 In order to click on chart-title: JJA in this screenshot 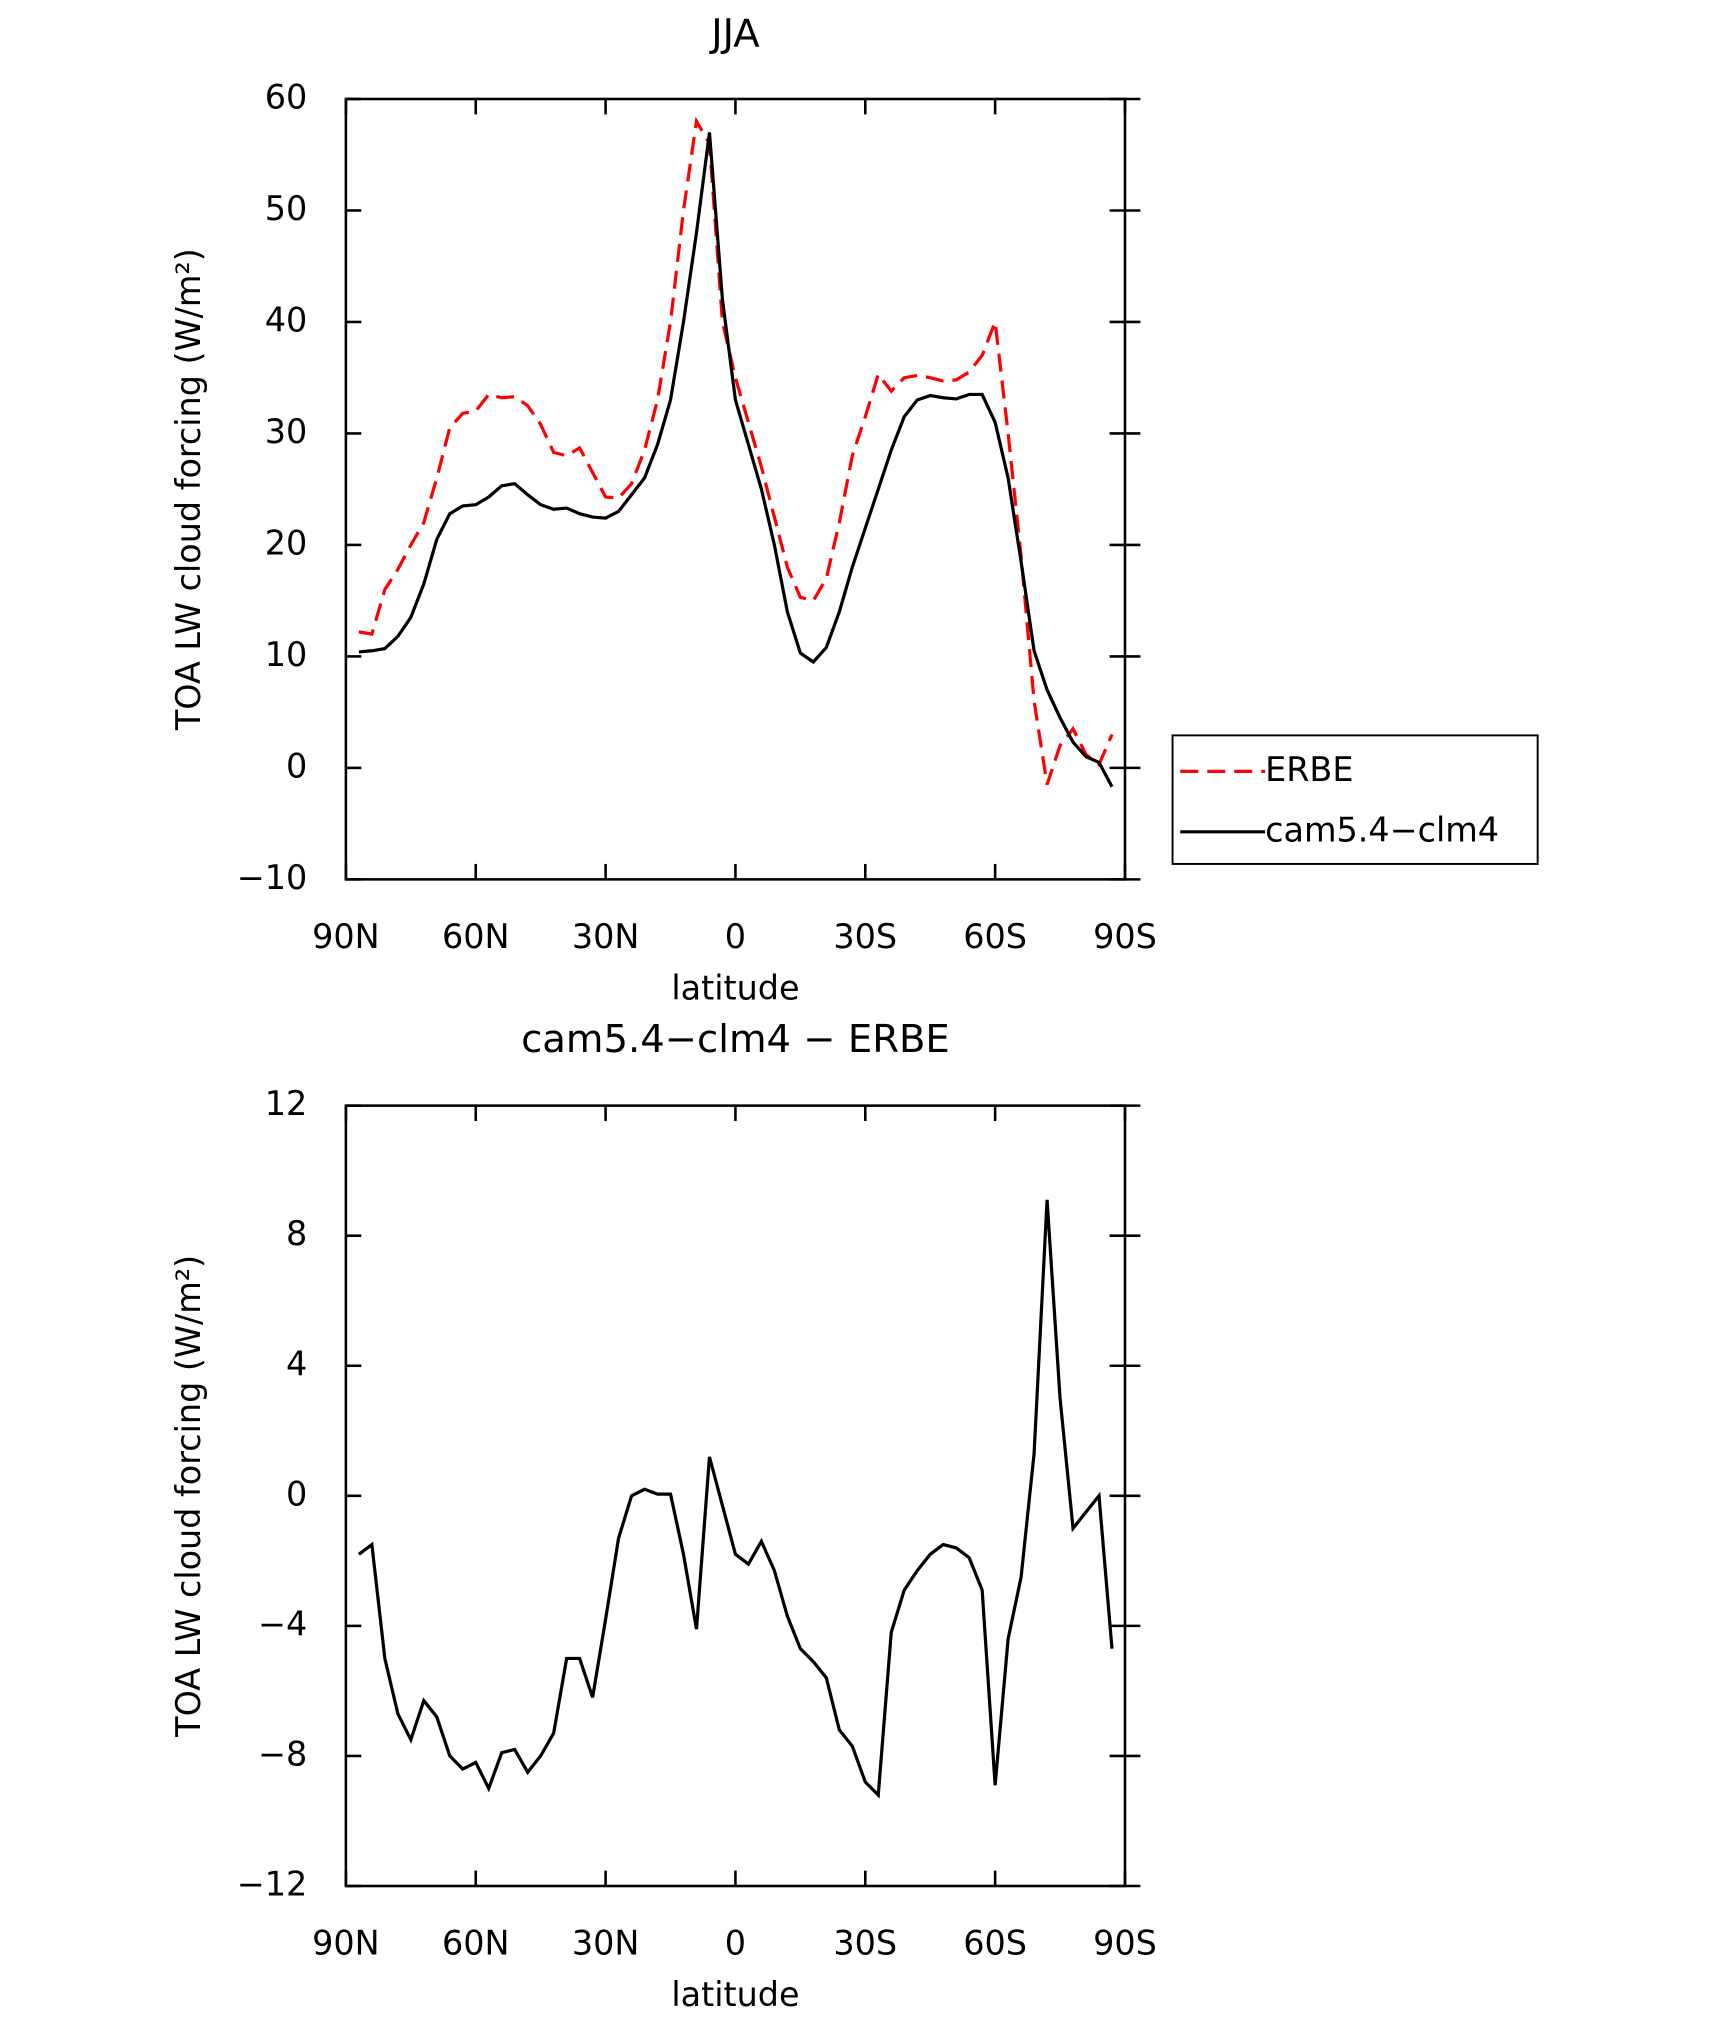, I will do `click(734, 33)`.